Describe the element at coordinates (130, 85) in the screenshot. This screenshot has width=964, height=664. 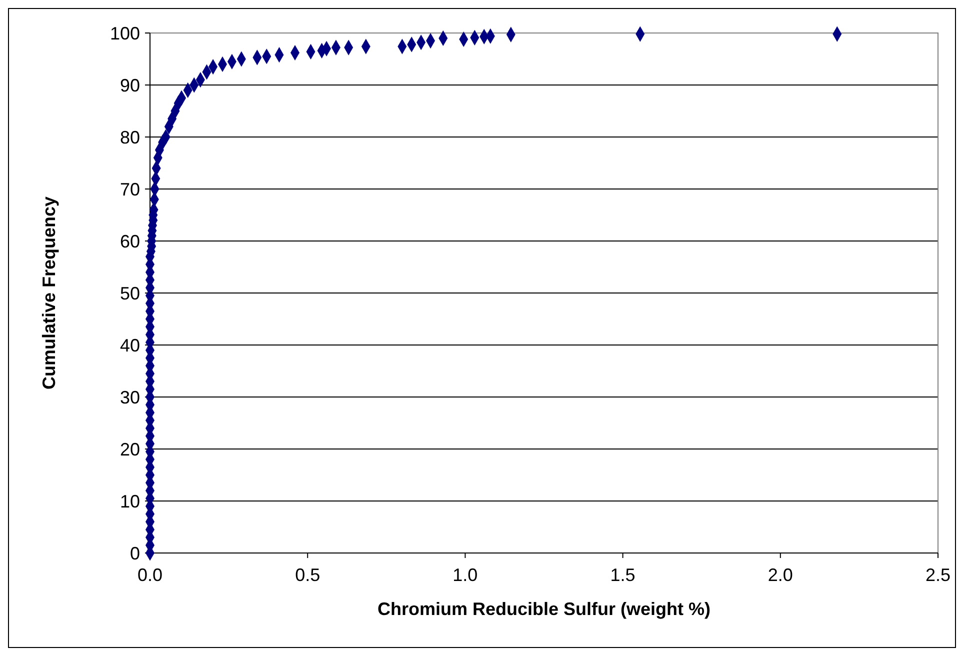
I see `y-tick-label: 90` at that location.